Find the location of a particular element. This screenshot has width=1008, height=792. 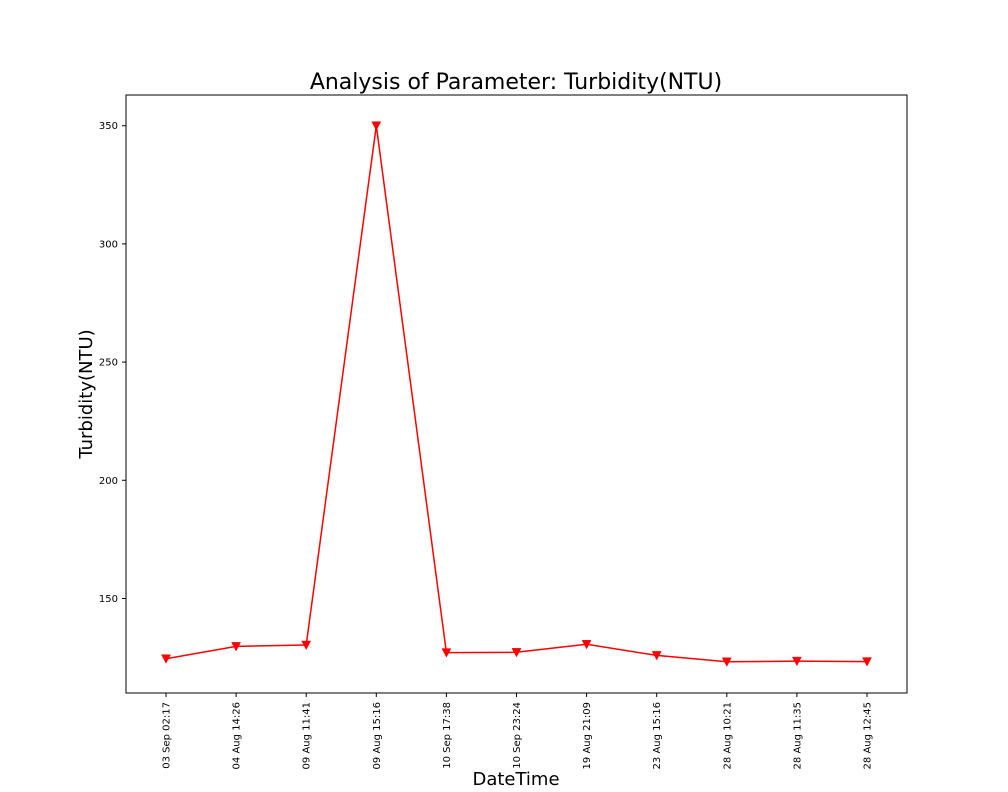

x-tick-label: 03 Sep 02:17 is located at coordinates (167, 735).